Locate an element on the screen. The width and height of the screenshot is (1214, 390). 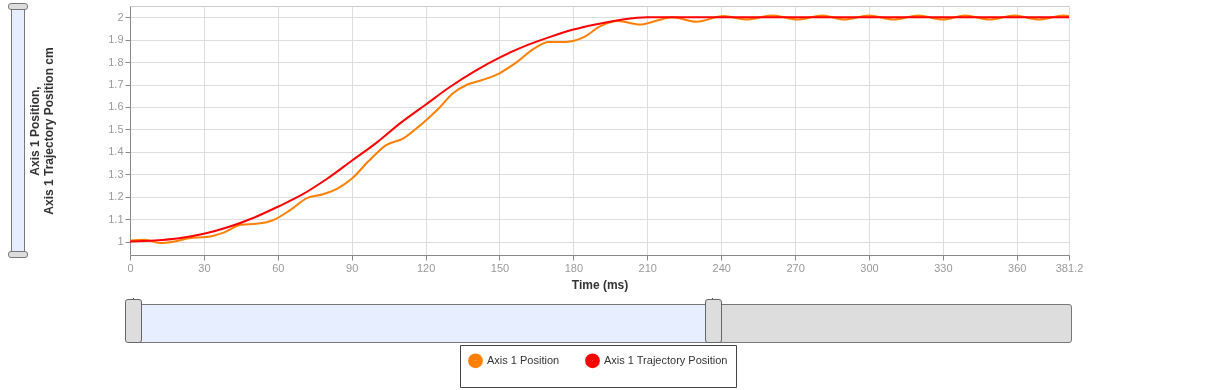
x-tick-label: 360 is located at coordinates (1017, 267).